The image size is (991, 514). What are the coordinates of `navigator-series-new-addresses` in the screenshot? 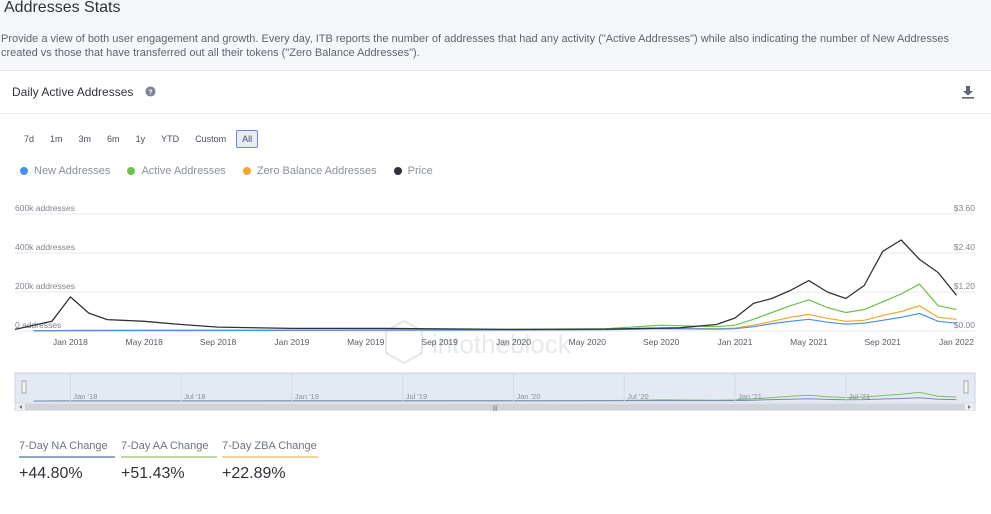 It's located at (495, 399).